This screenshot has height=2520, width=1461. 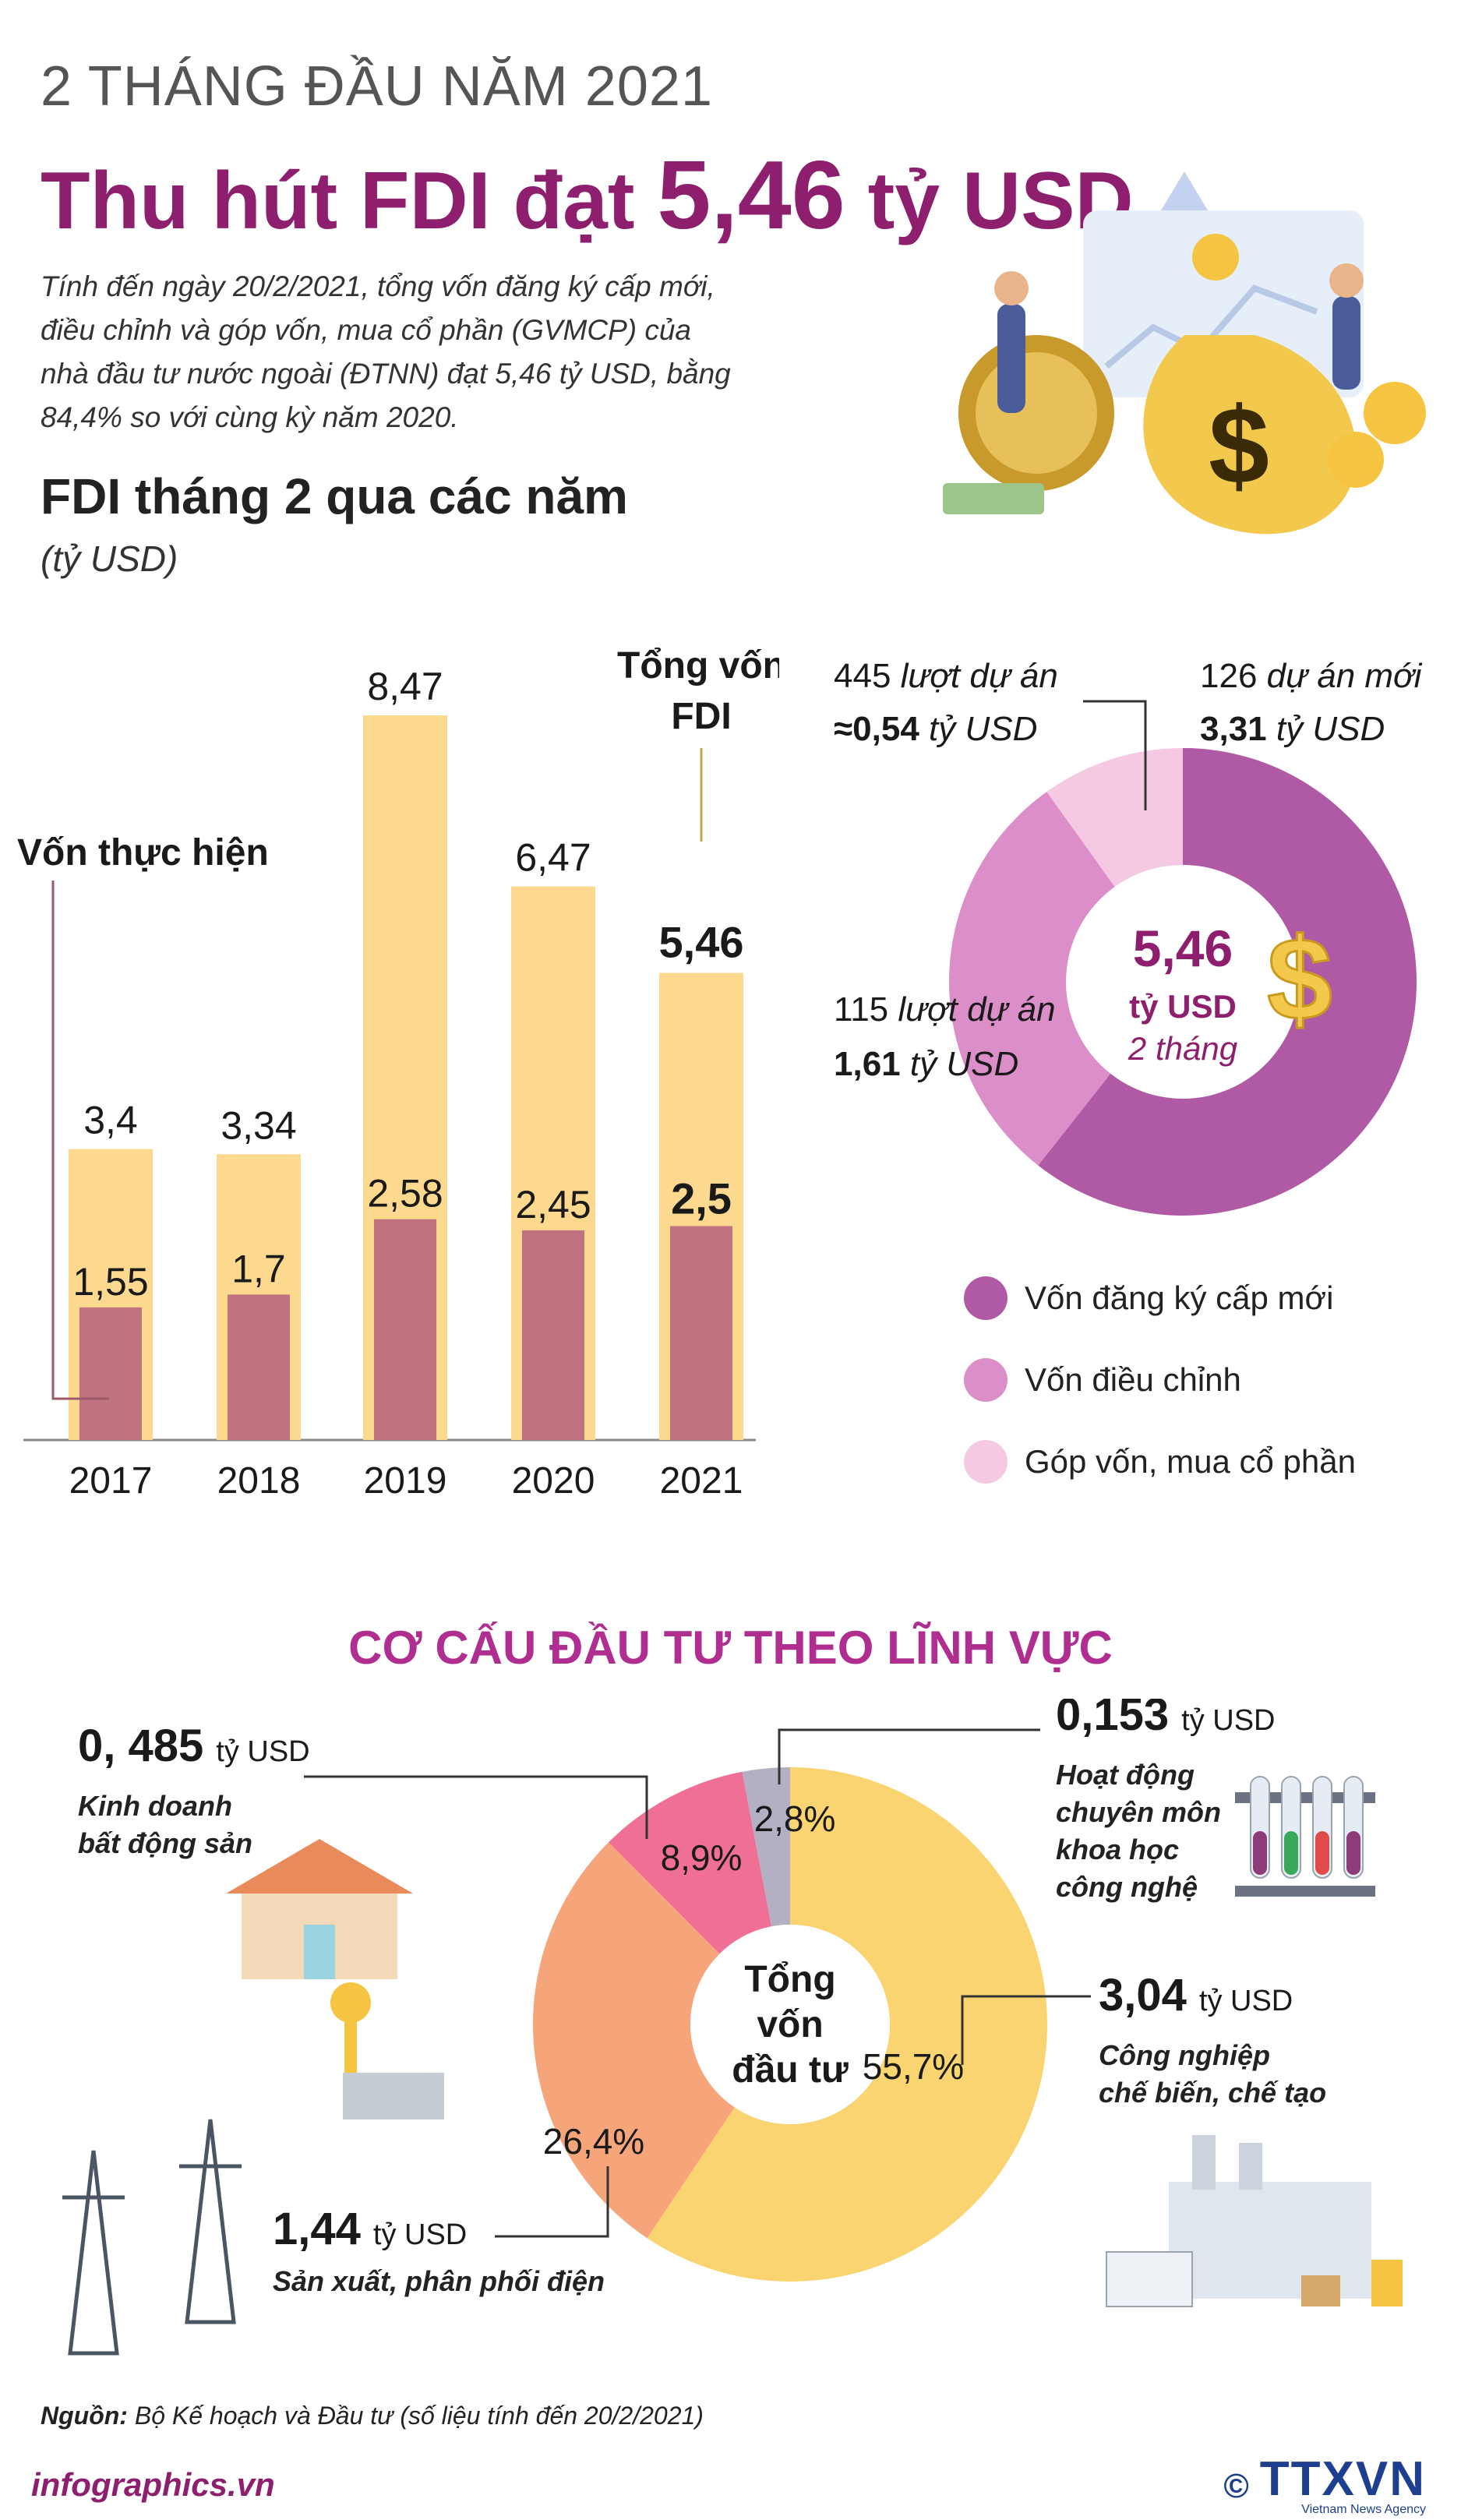 What do you see at coordinates (1183, 1007) in the screenshot?
I see `donut-center-unit: tỷ USD` at bounding box center [1183, 1007].